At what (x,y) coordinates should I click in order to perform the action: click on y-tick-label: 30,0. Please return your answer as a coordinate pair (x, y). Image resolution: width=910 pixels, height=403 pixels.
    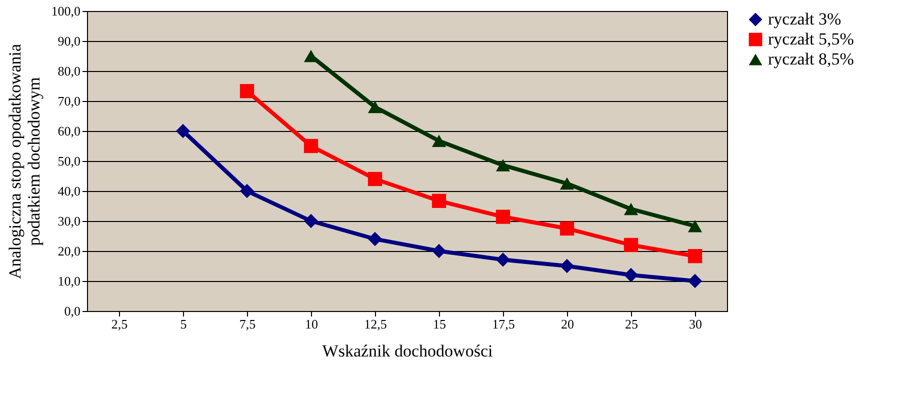
    Looking at the image, I should click on (69, 221).